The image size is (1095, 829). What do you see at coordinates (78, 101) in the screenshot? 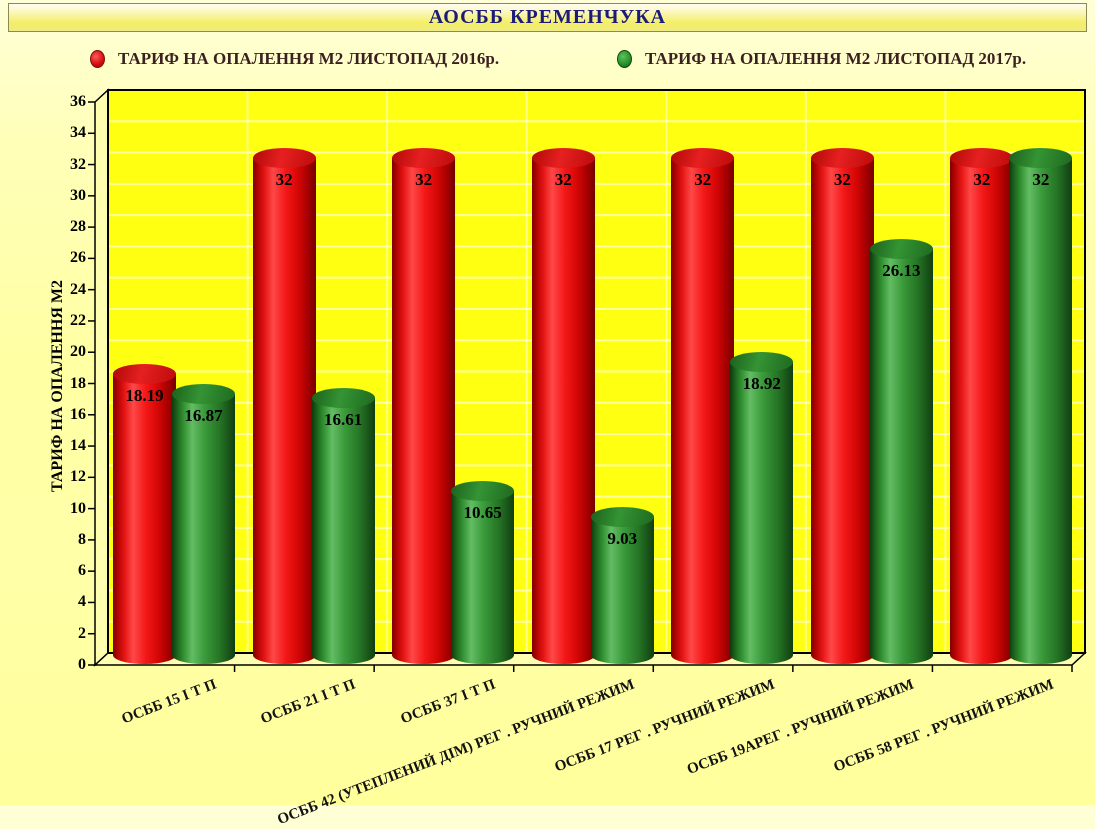
I see `y-tick-label: 36` at bounding box center [78, 101].